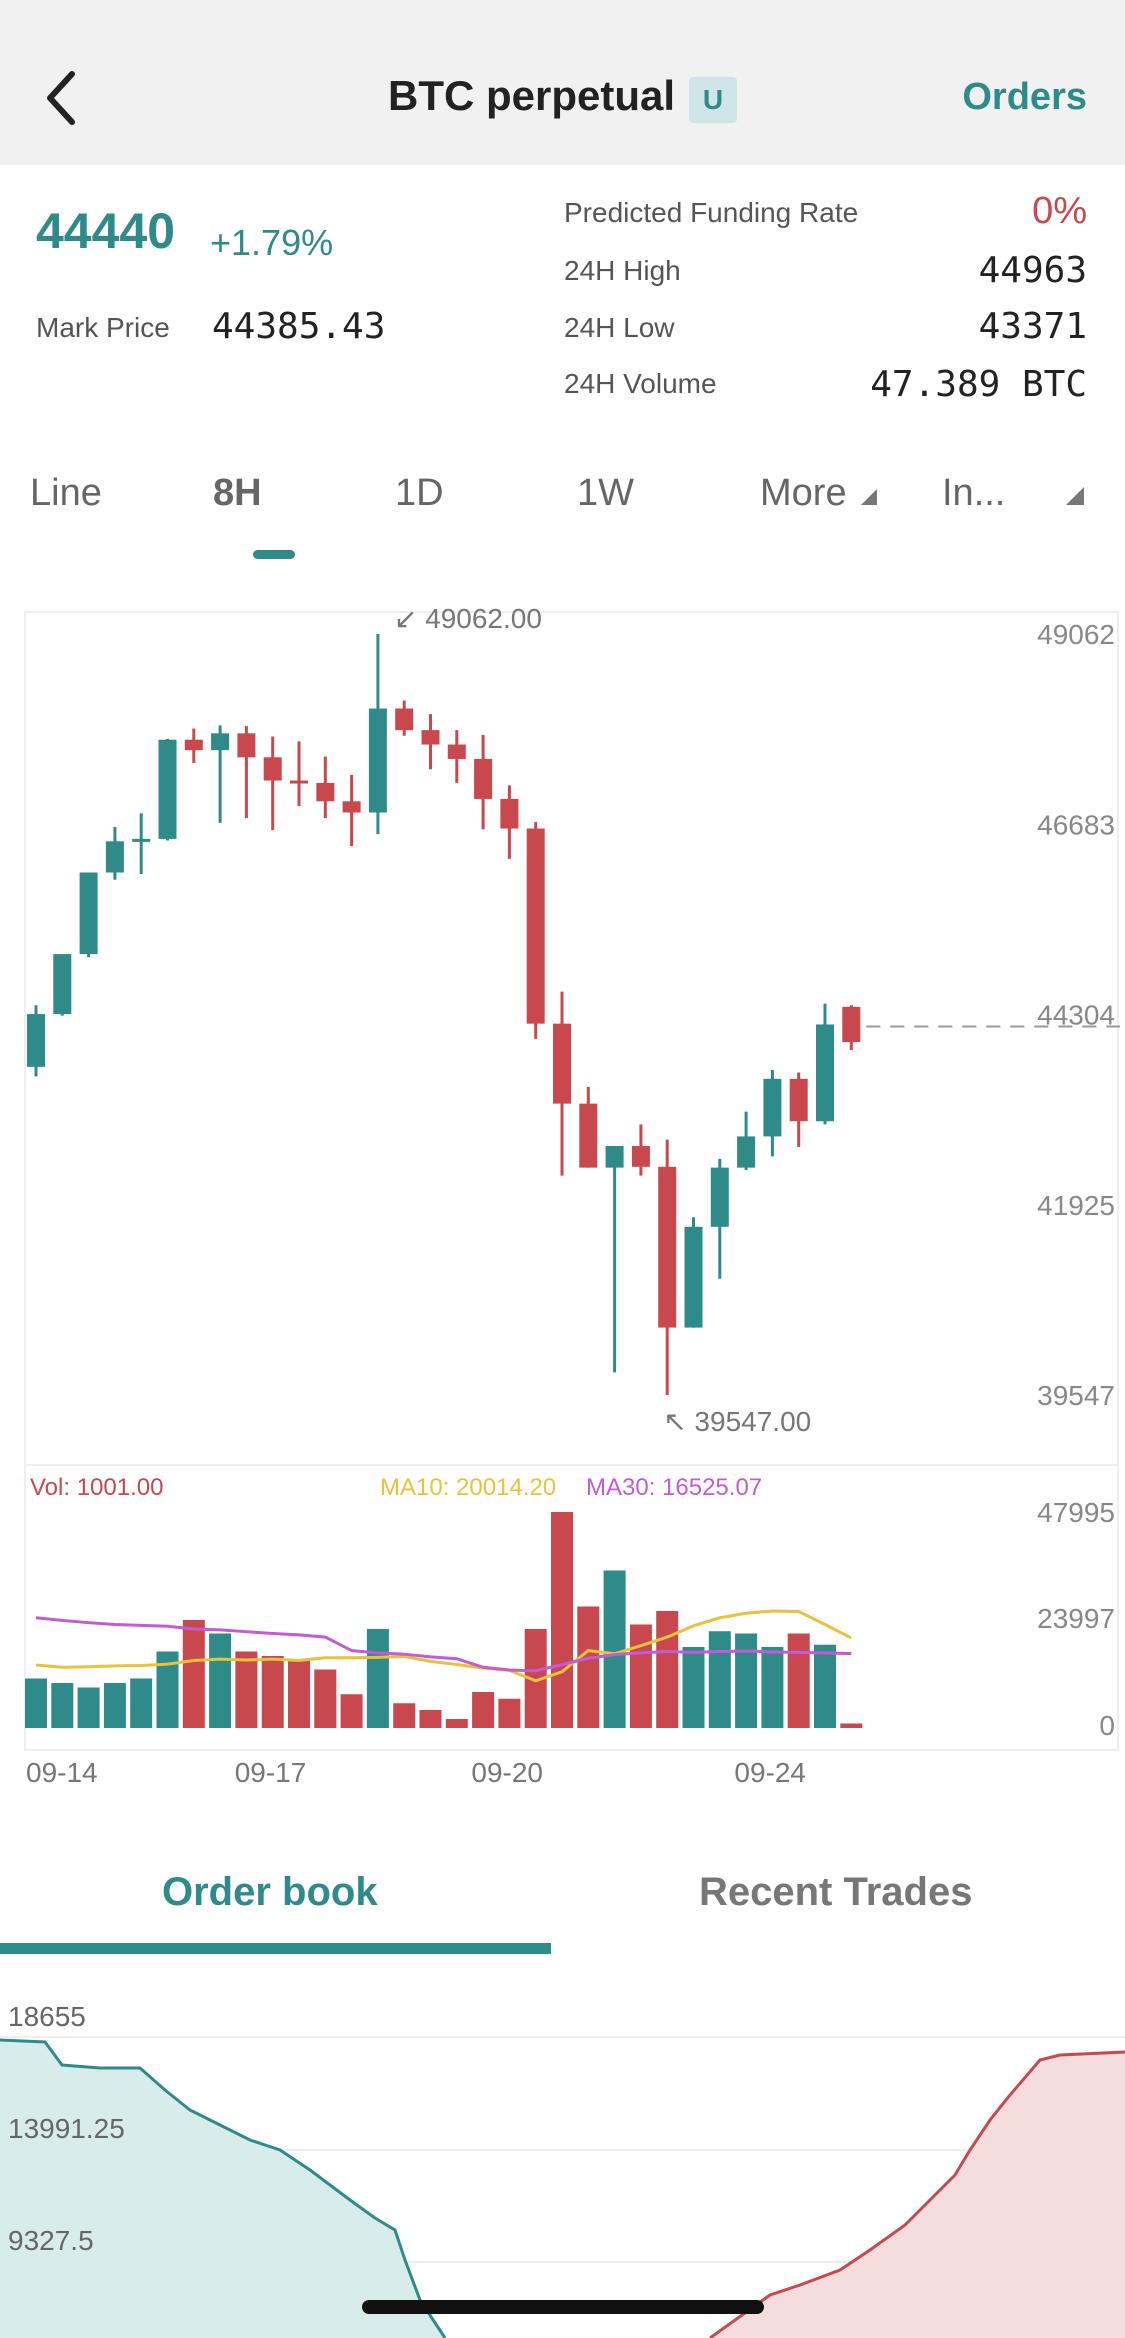 The width and height of the screenshot is (1125, 2338). I want to click on tab-order-book: Order book, so click(270, 1892).